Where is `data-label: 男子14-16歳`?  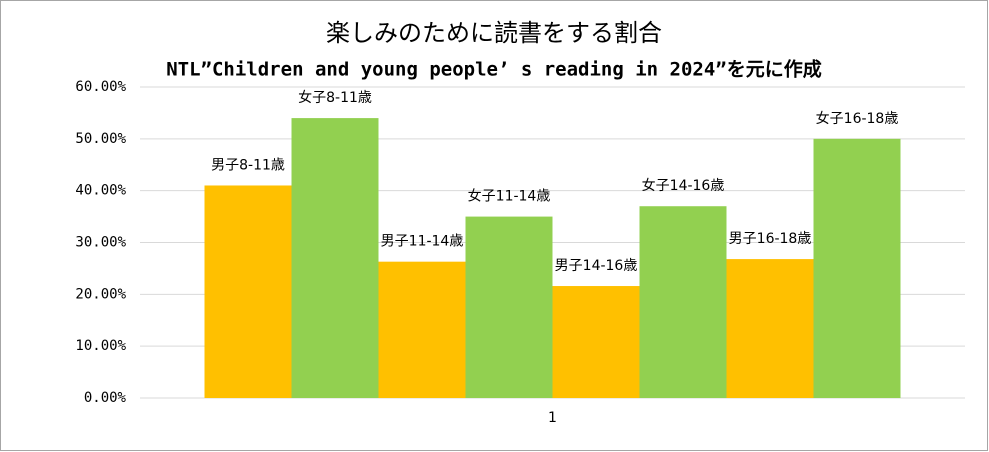
data-label: 男子14-16歳 is located at coordinates (596, 266).